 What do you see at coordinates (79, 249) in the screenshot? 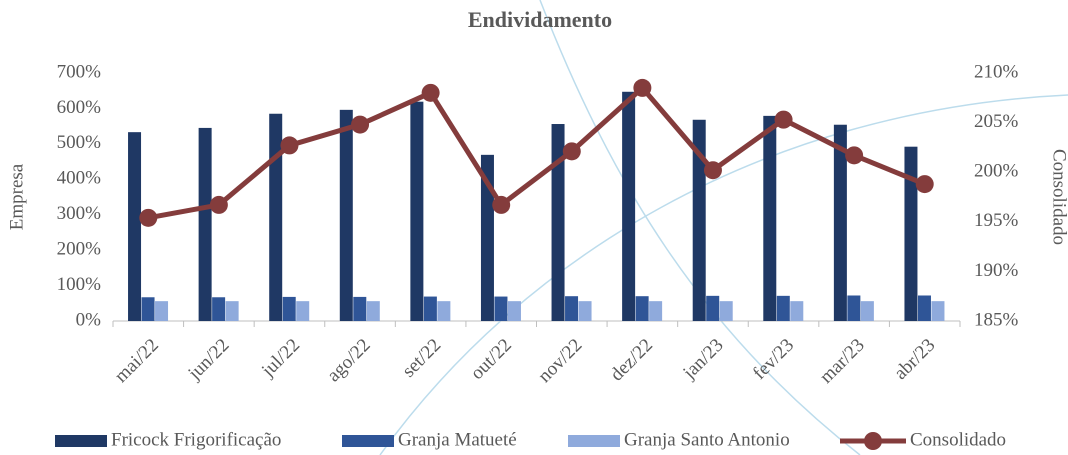
I see `y-tick-label: 200%` at bounding box center [79, 249].